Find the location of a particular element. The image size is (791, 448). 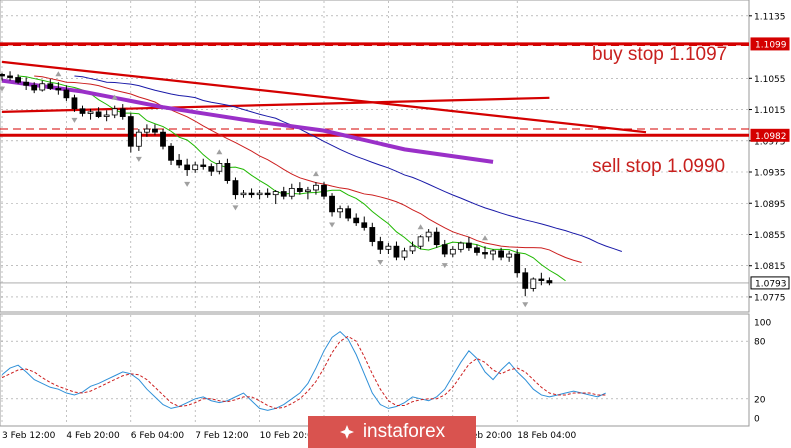

stochastic-tick-label: 80 is located at coordinates (760, 343).